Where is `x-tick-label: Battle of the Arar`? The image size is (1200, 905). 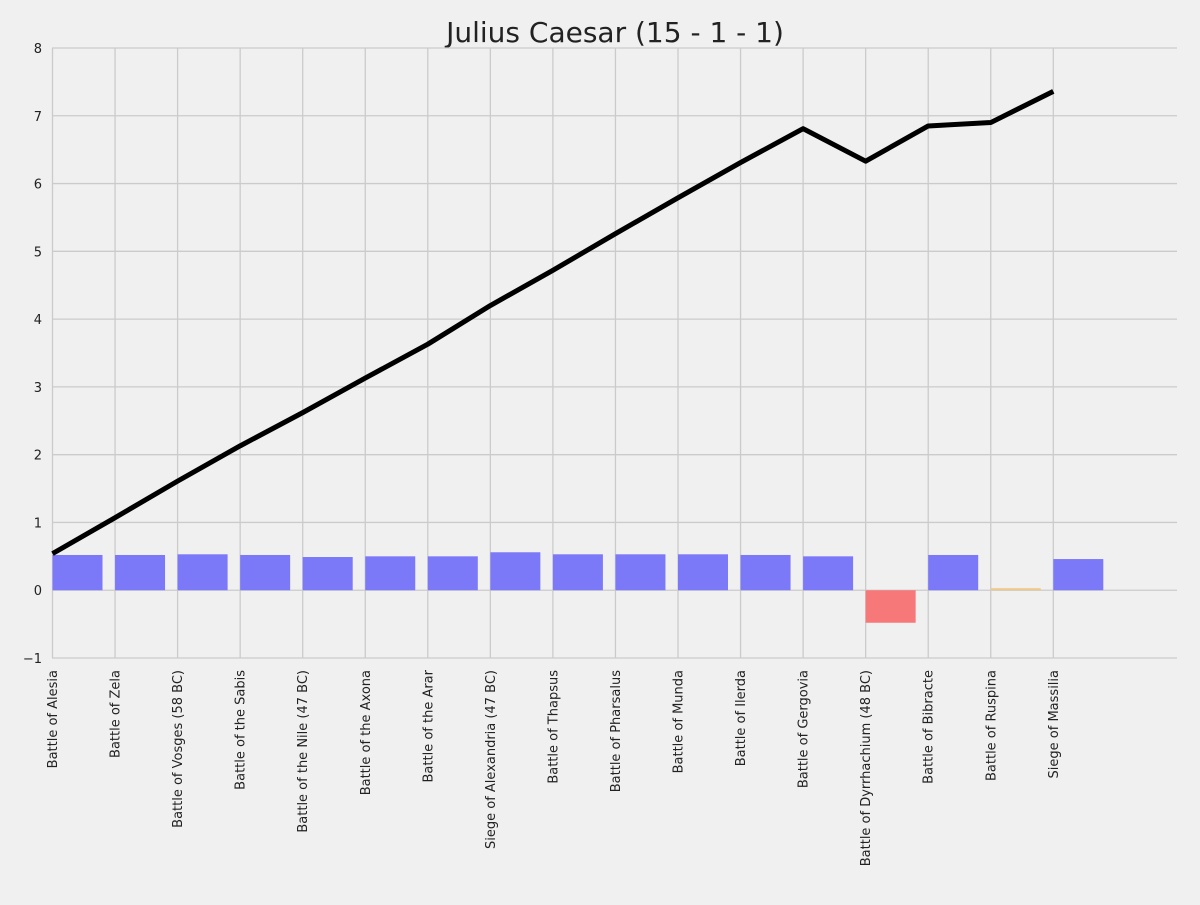
x-tick-label: Battle of the Arar is located at coordinates (428, 725).